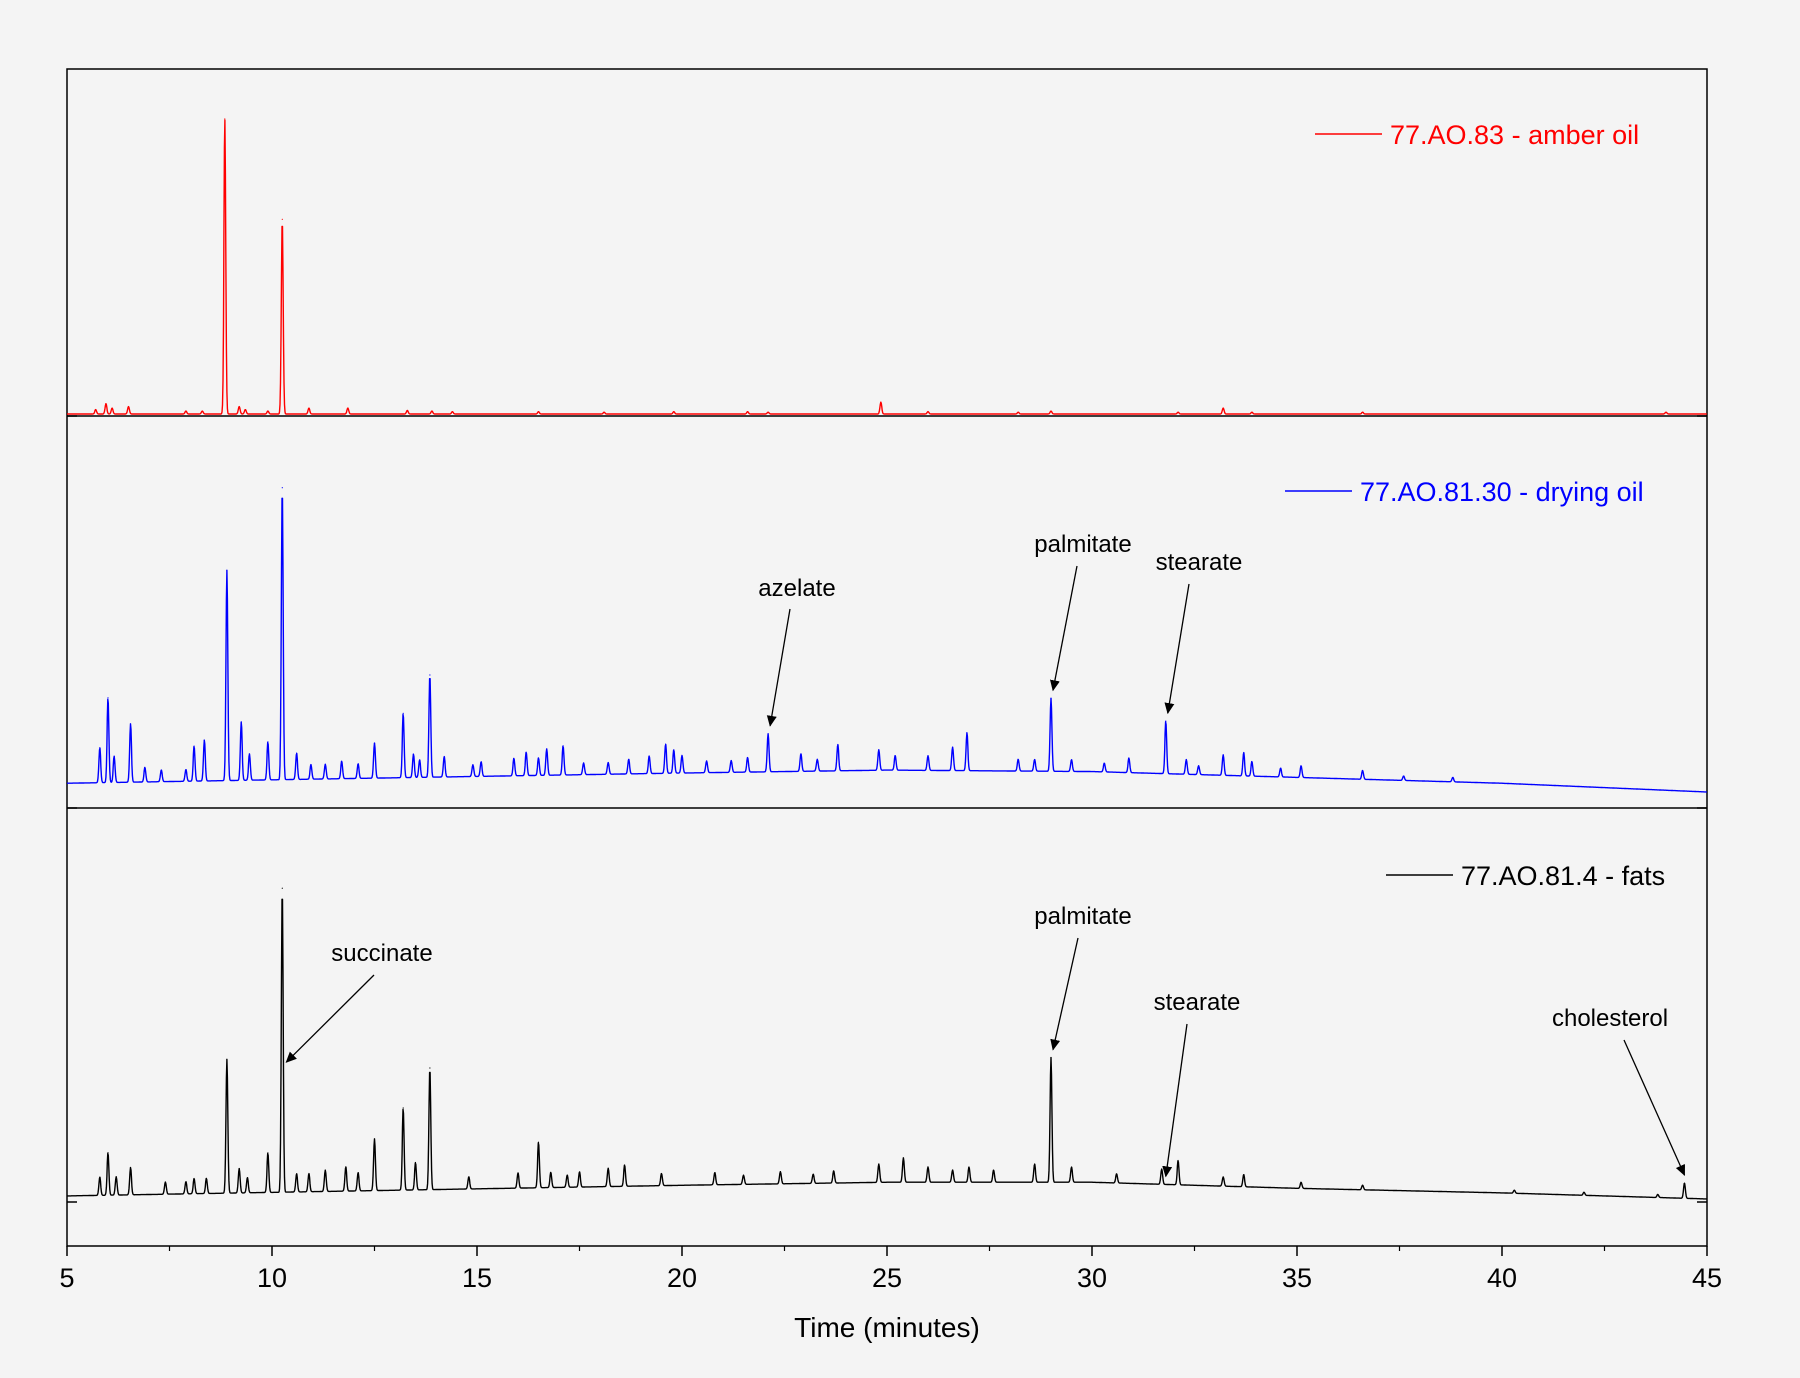 This screenshot has height=1378, width=1800. I want to click on annotation-label: cholesterol, so click(1610, 1018).